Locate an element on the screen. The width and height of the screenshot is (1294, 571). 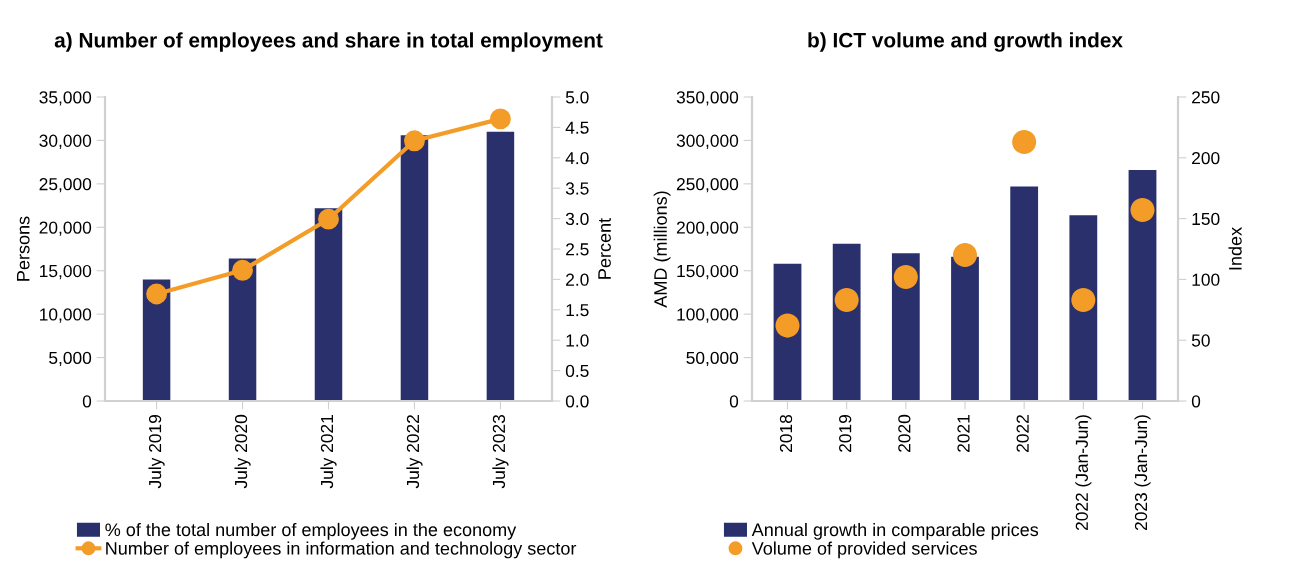
y-tick-label: 250,000 is located at coordinates (707, 185).